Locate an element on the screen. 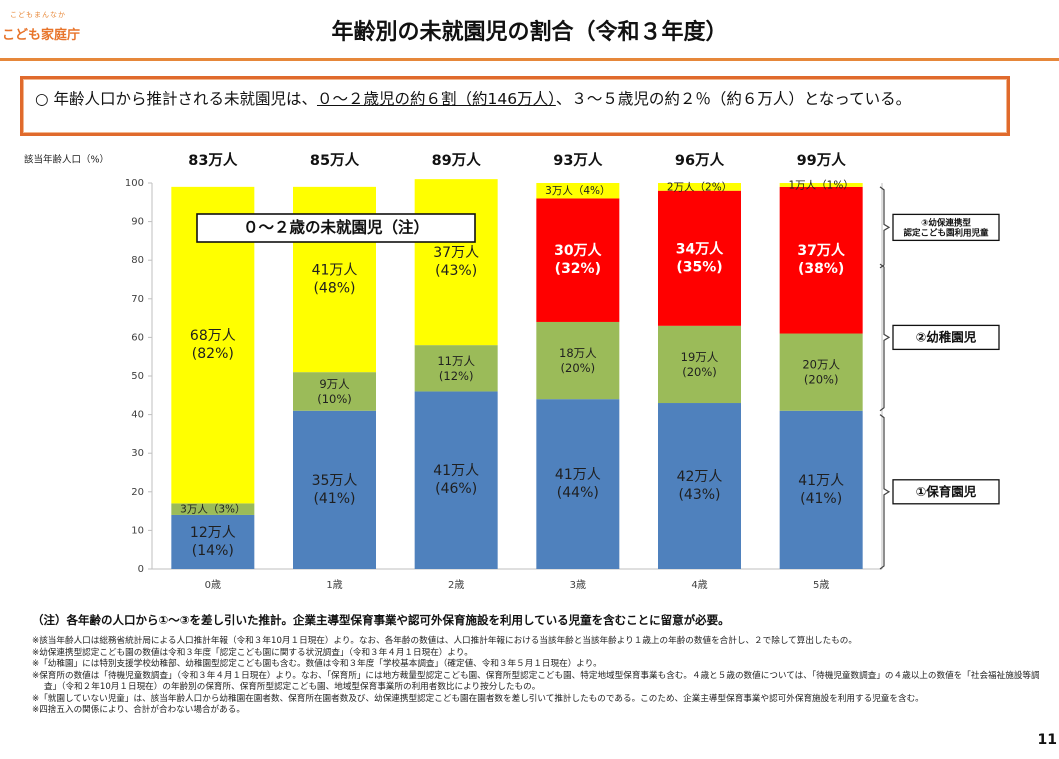 Image resolution: width=1059 pixels, height=759 pixels. total-label-1: 85万人 is located at coordinates (335, 160).